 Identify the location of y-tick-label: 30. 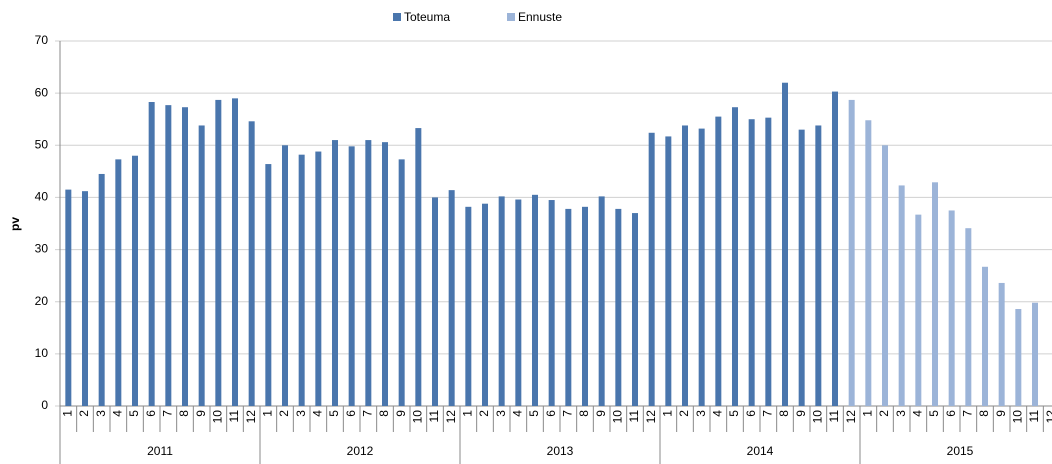
(42, 249).